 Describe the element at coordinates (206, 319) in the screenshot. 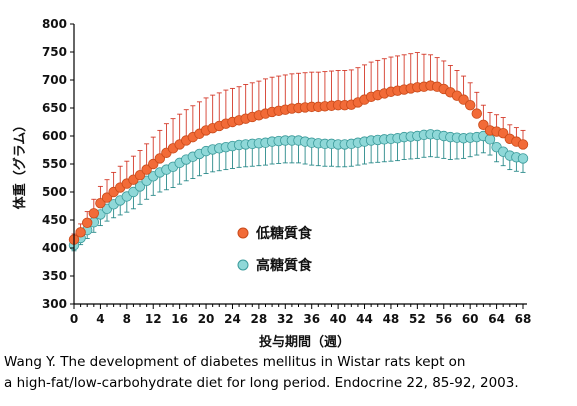

I see `x-tick-label: 20` at that location.